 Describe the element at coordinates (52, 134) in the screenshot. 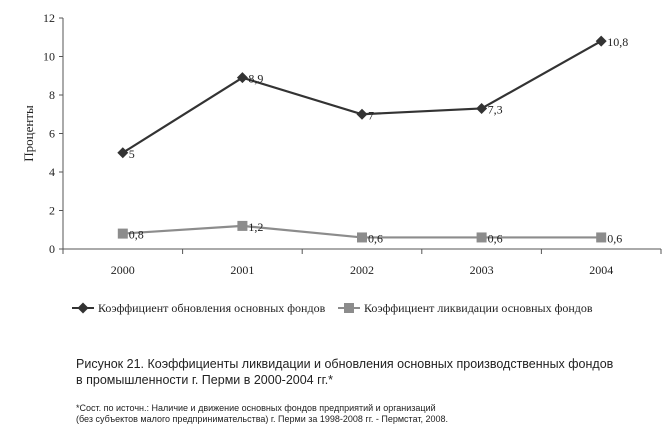

I see `y-tick-label: 6` at that location.